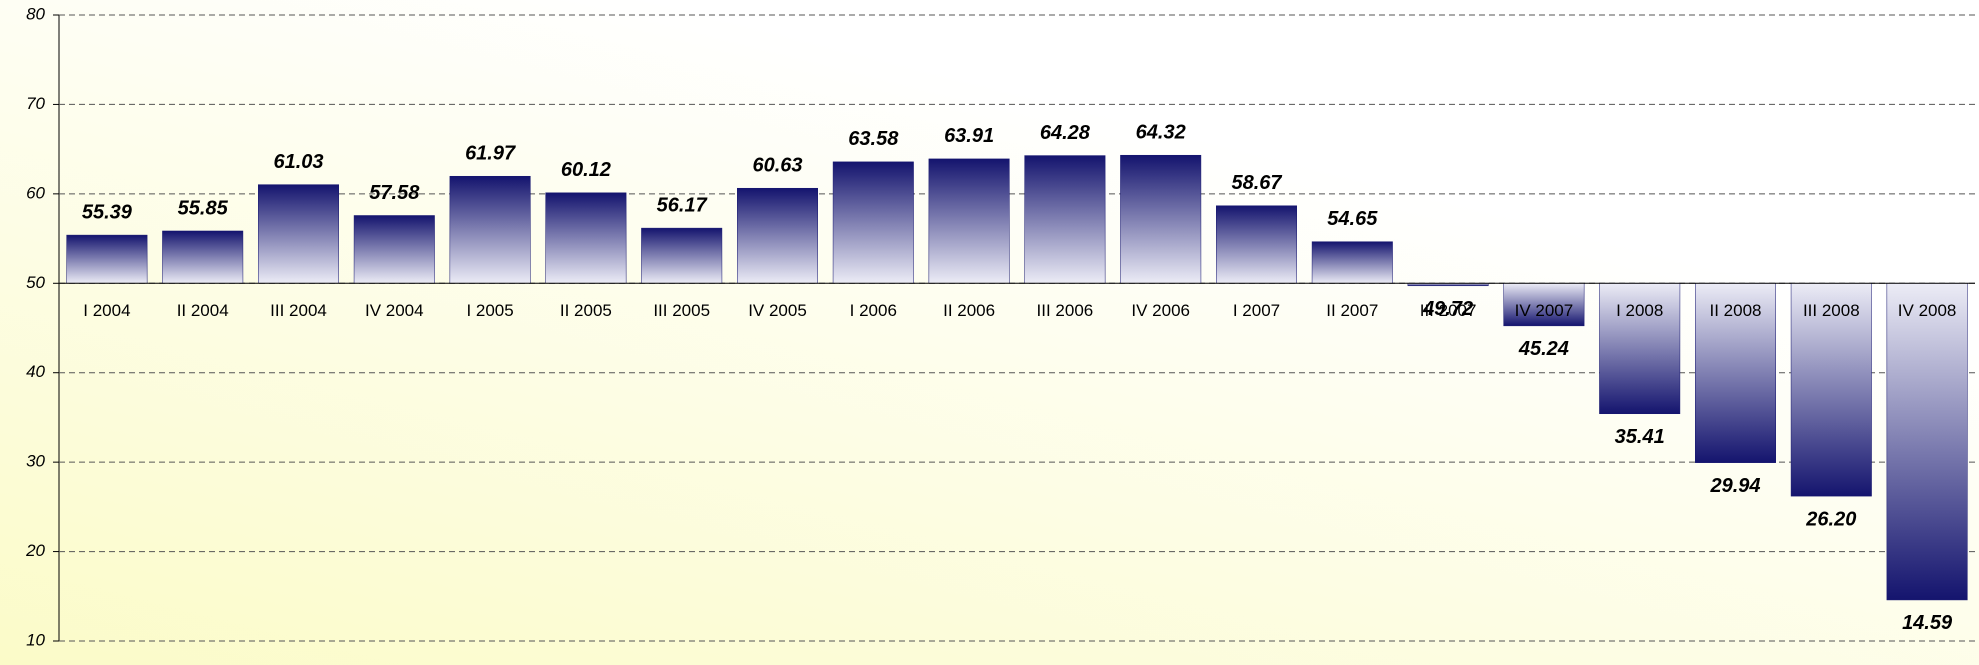 Image resolution: width=1979 pixels, height=665 pixels. I want to click on x-tick-label: I 2008, so click(1639, 310).